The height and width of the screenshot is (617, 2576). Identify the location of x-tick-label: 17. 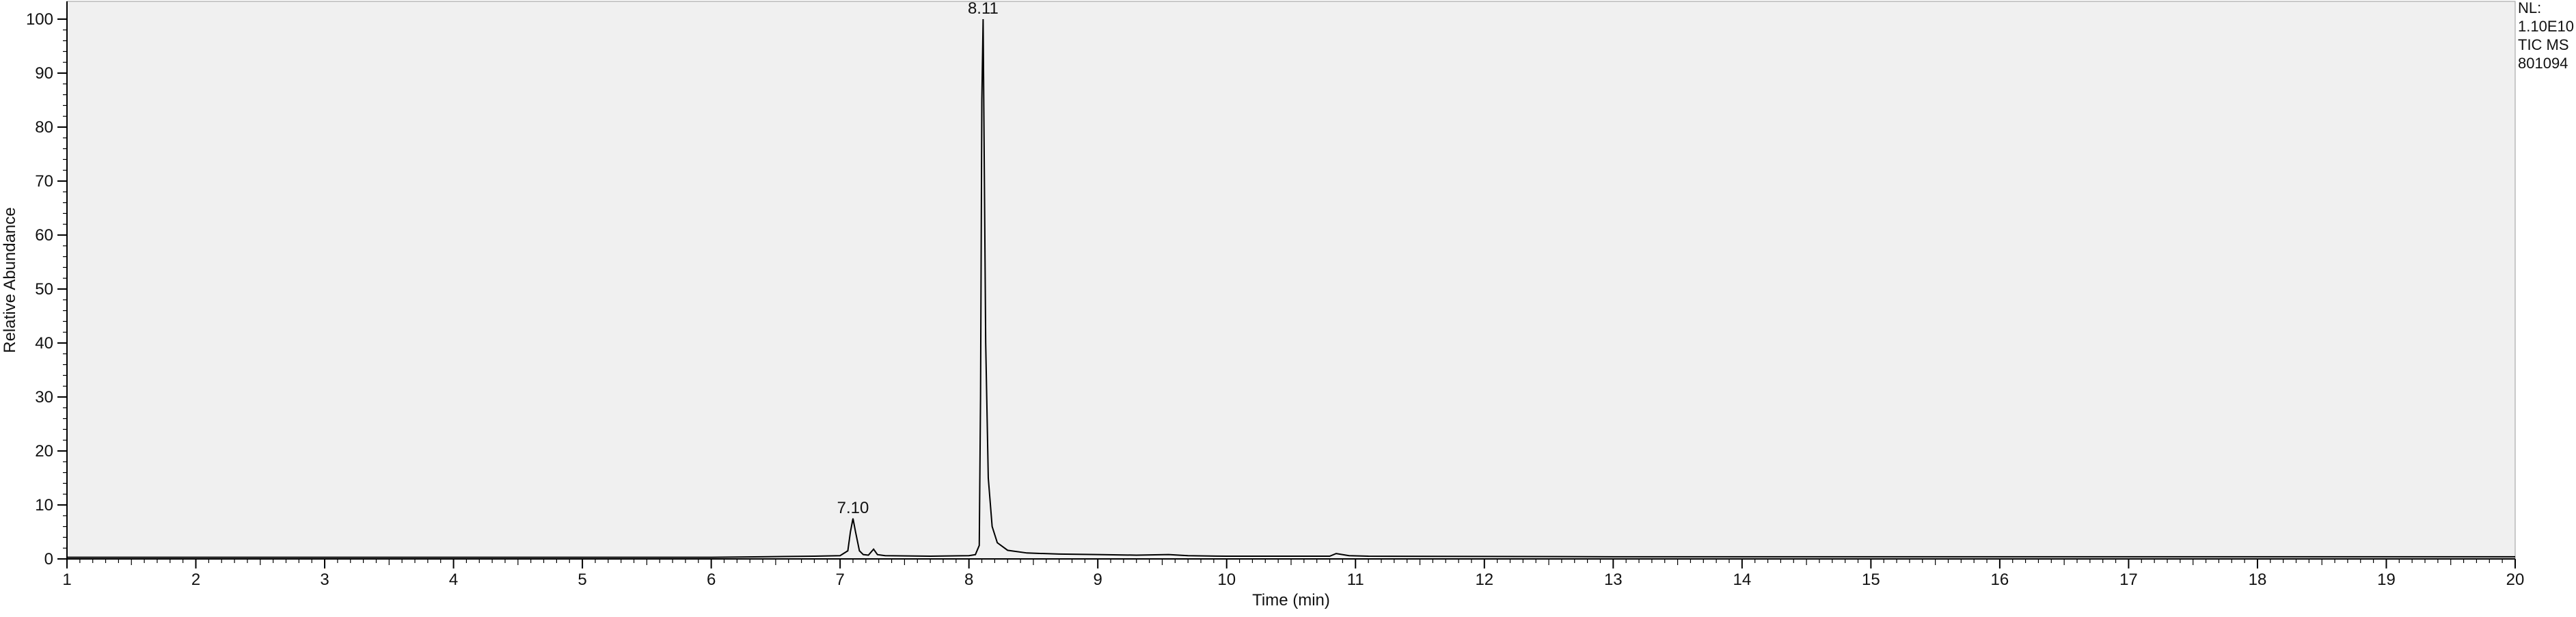
(2128, 580).